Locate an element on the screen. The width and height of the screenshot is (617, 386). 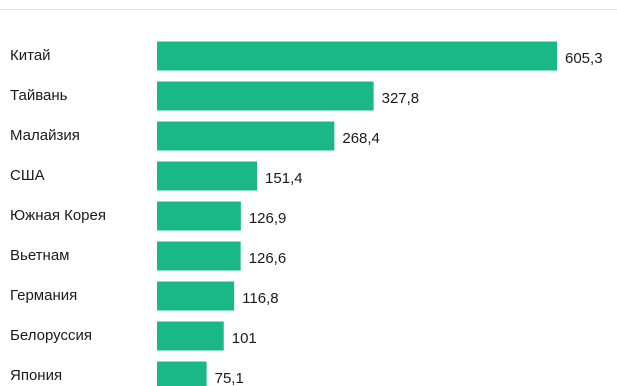
bar-row: Тайвань 327,8 is located at coordinates (215, 96).